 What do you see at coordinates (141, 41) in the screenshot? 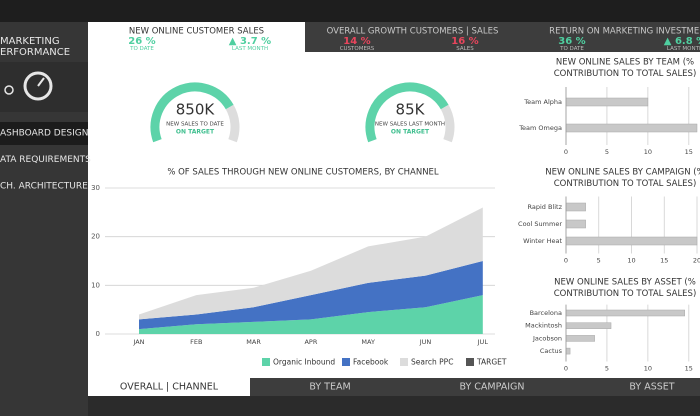
I see `kpi-value: 26 %` at bounding box center [141, 41].